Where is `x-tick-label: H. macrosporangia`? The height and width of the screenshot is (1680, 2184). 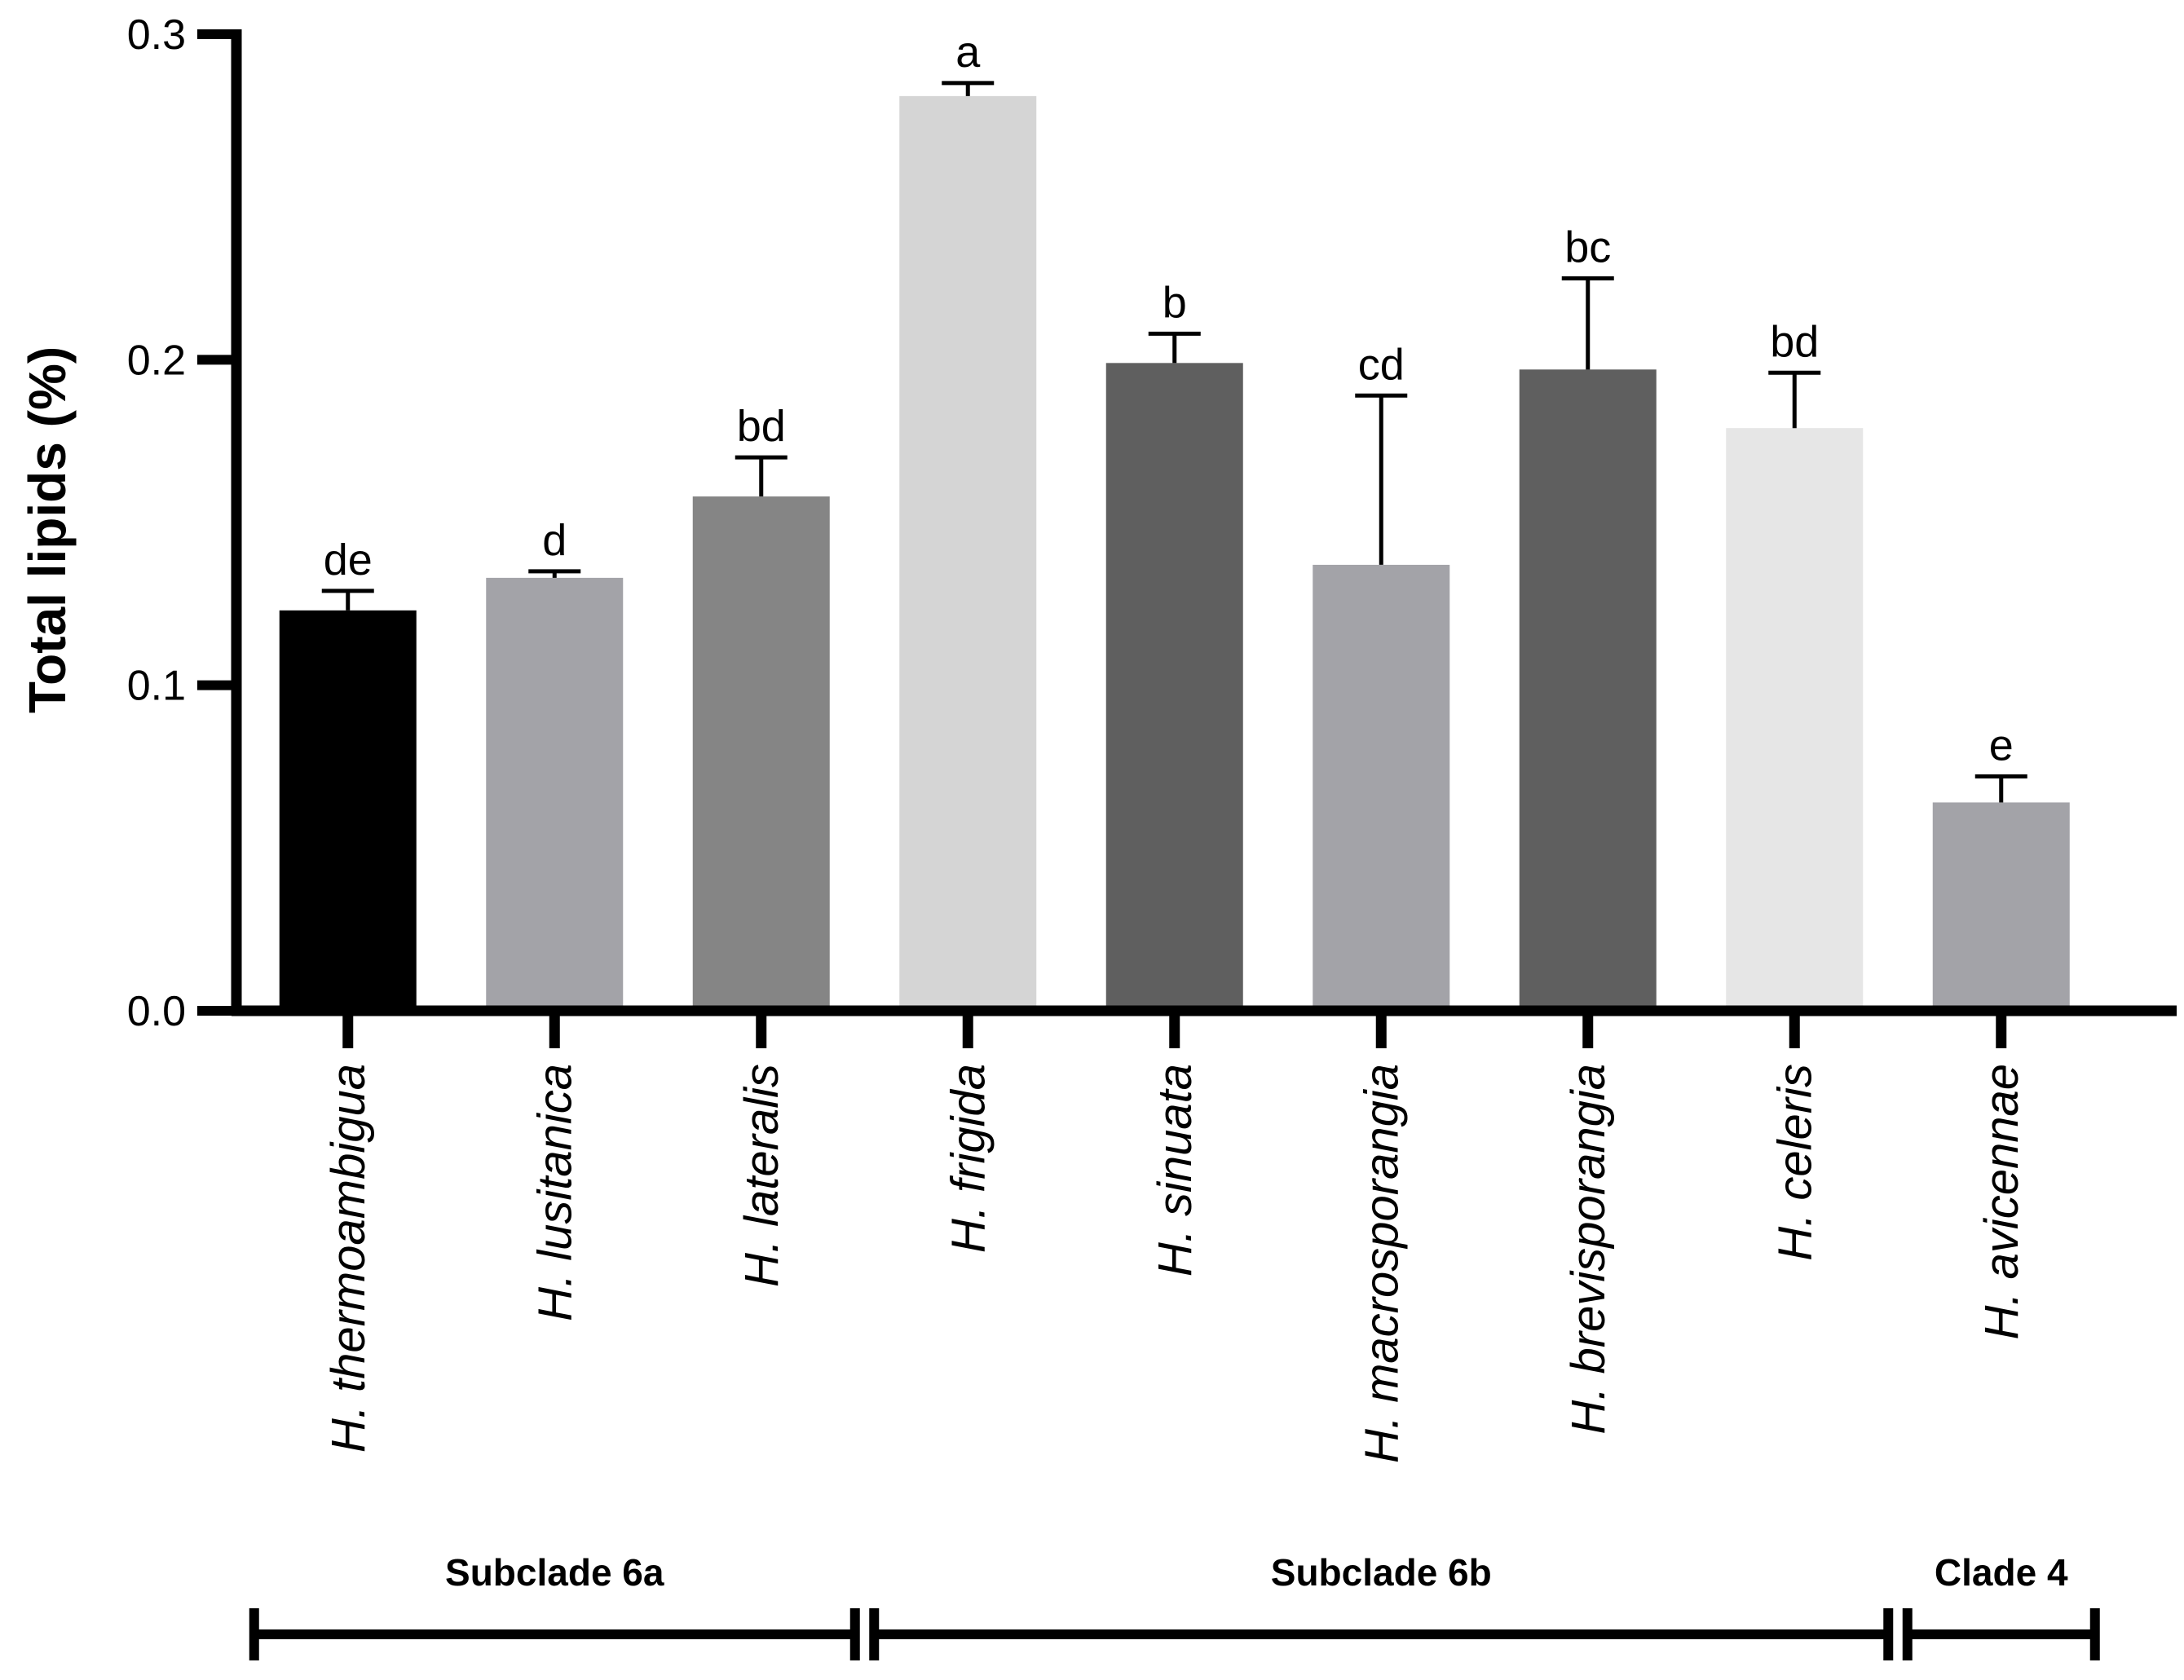
x-tick-label: H. macrosporangia is located at coordinates (1382, 1263).